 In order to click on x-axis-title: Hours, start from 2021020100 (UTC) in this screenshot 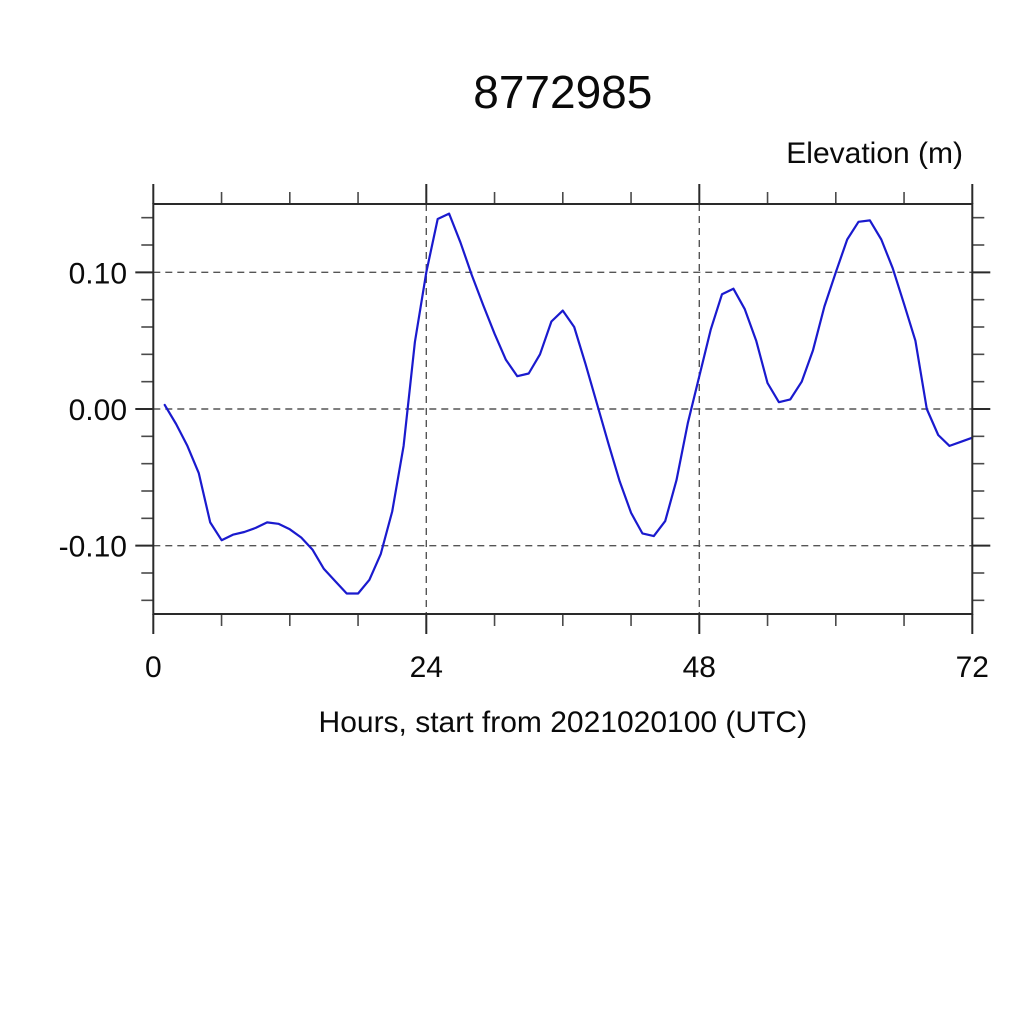, I will do `click(563, 722)`.